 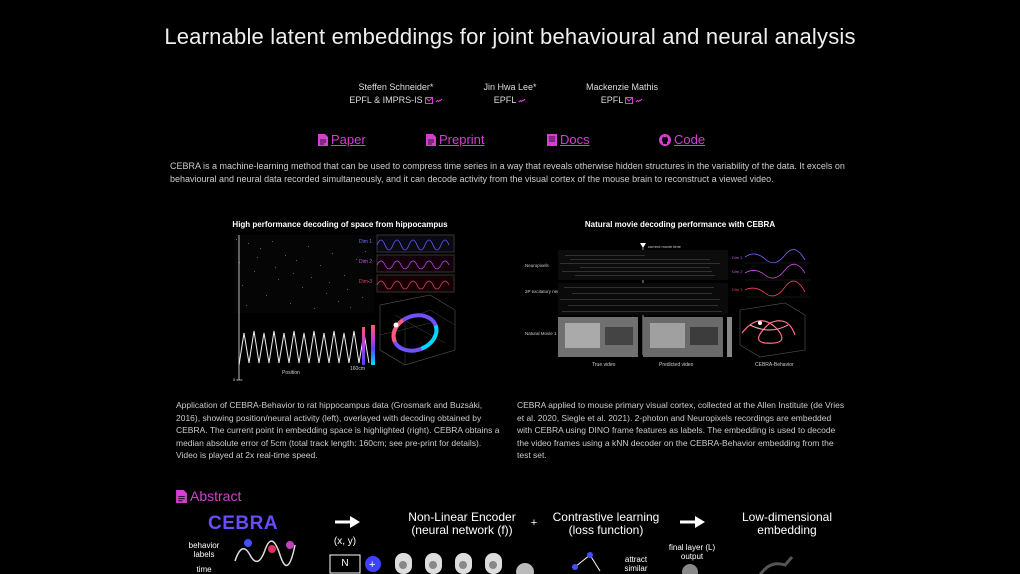 What do you see at coordinates (510, 87) in the screenshot?
I see `author-name: Jin Hwa Lee*` at bounding box center [510, 87].